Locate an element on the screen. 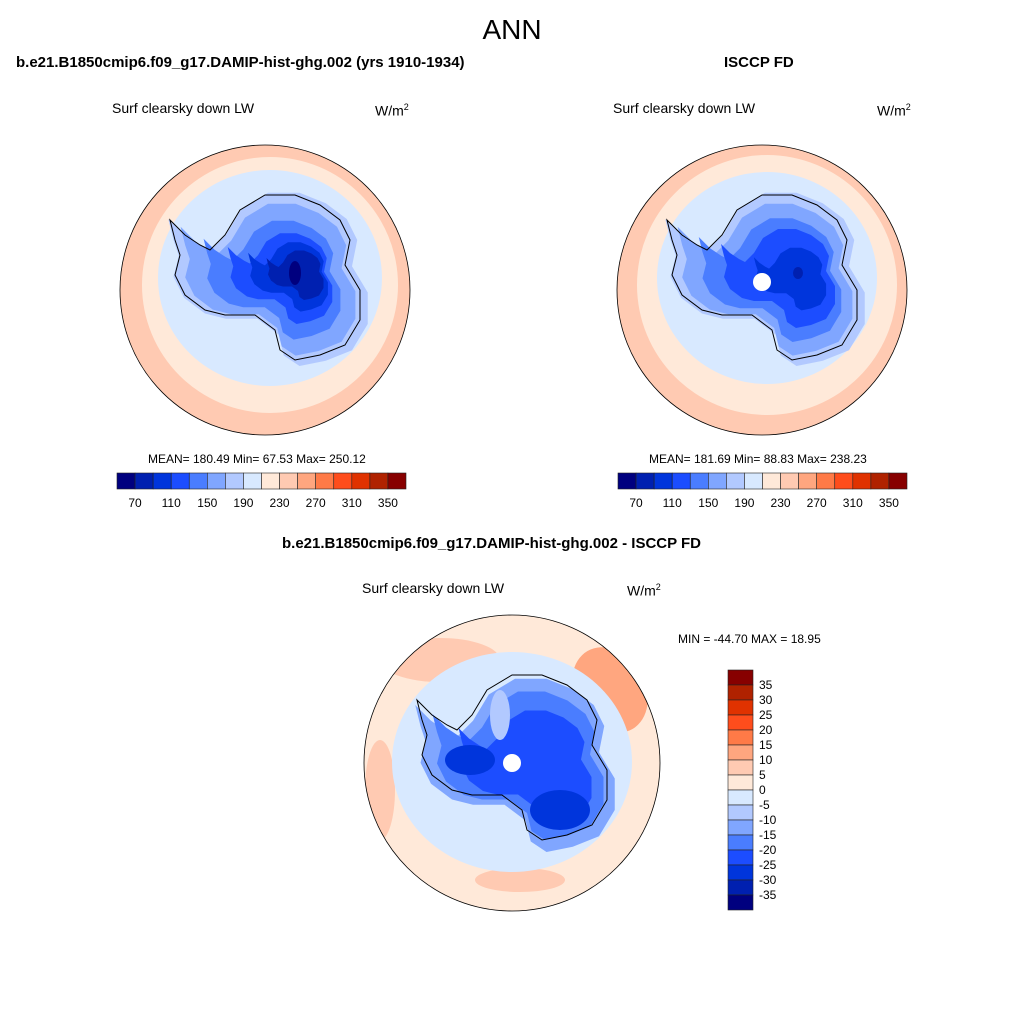 Image resolution: width=1024 pixels, height=1024 pixels. units-label-obs: W/m2 is located at coordinates (894, 110).